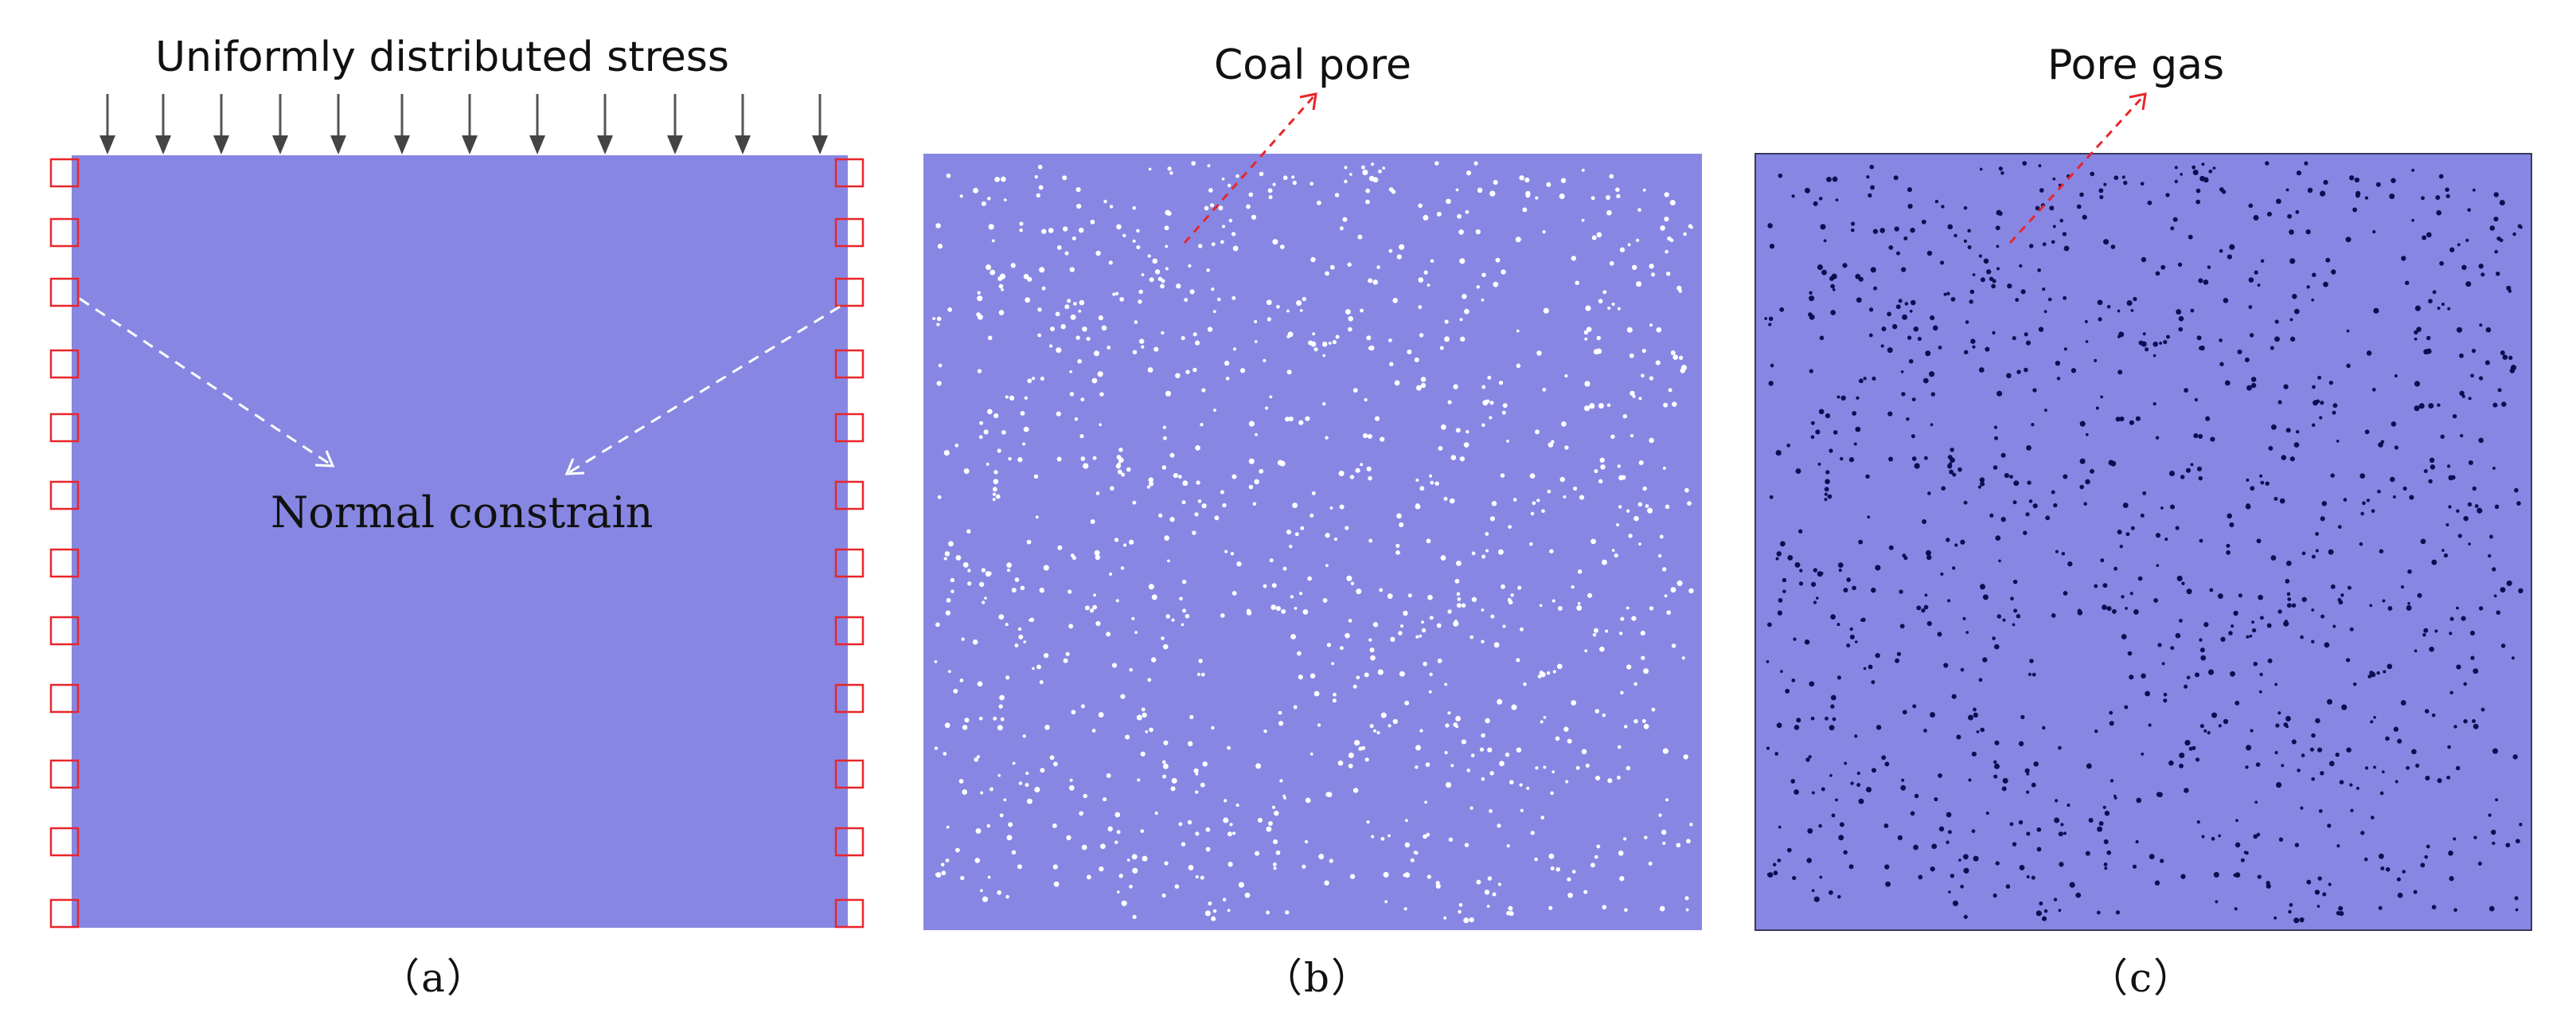  Describe the element at coordinates (64, 232) in the screenshot. I see `normal-constraint-box` at that location.